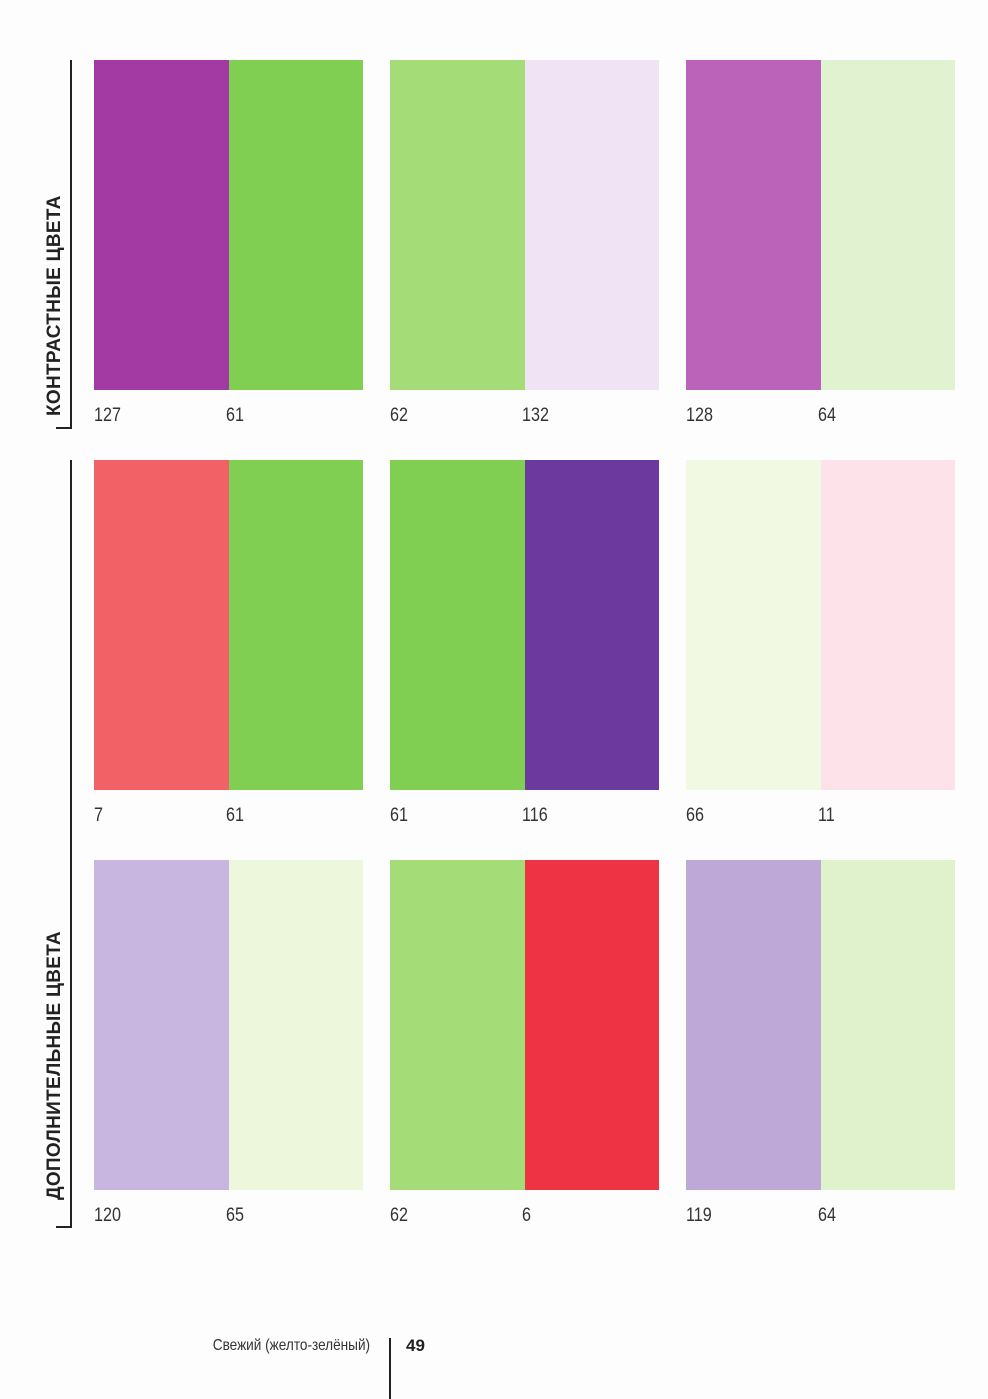 Image resolution: width=988 pixels, height=1399 pixels. Describe the element at coordinates (535, 415) in the screenshot. I see `color-number: 132` at that location.